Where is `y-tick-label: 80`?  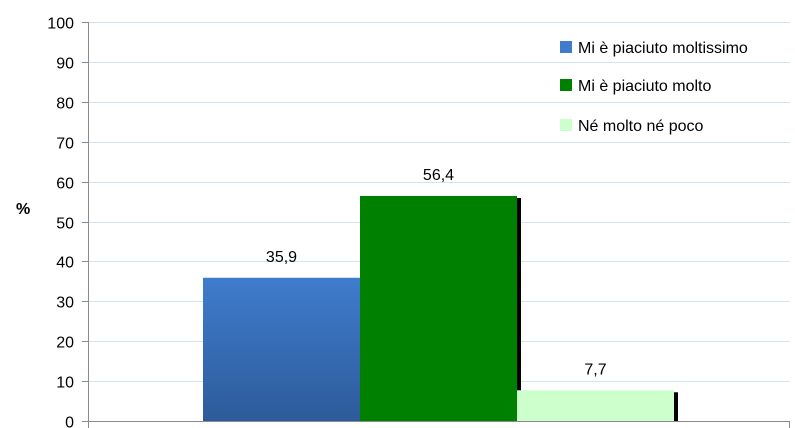
y-tick-label: 80 is located at coordinates (65, 104).